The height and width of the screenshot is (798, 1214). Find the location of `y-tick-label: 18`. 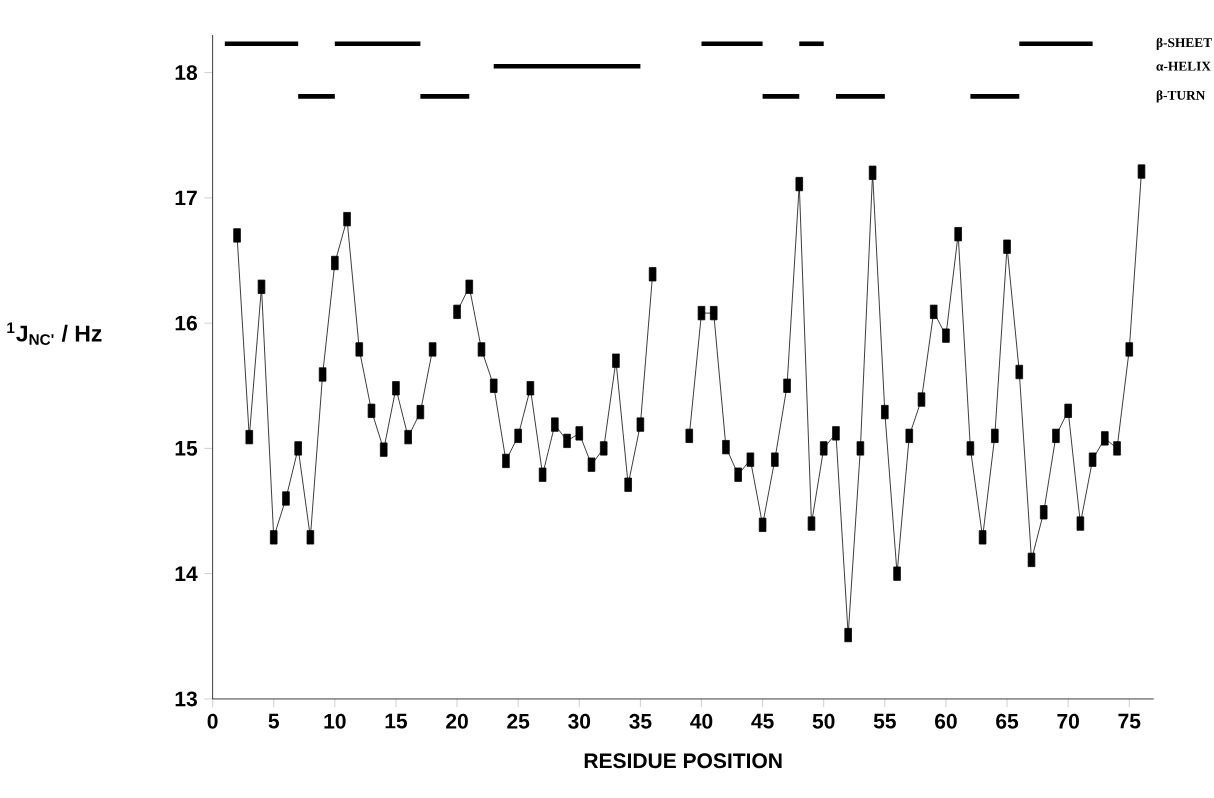

y-tick-label: 18 is located at coordinates (186, 72).